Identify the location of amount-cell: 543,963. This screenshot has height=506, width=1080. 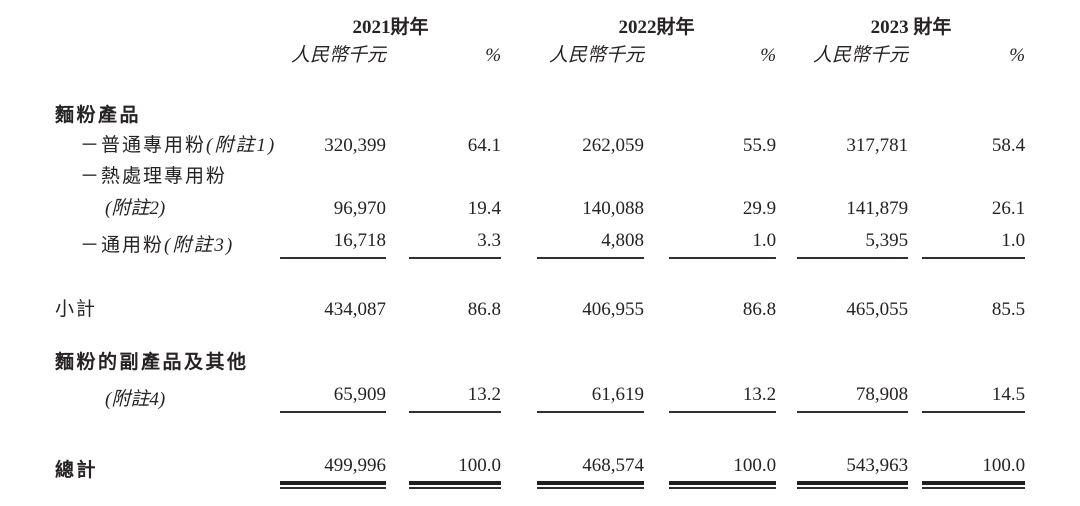
(853, 467).